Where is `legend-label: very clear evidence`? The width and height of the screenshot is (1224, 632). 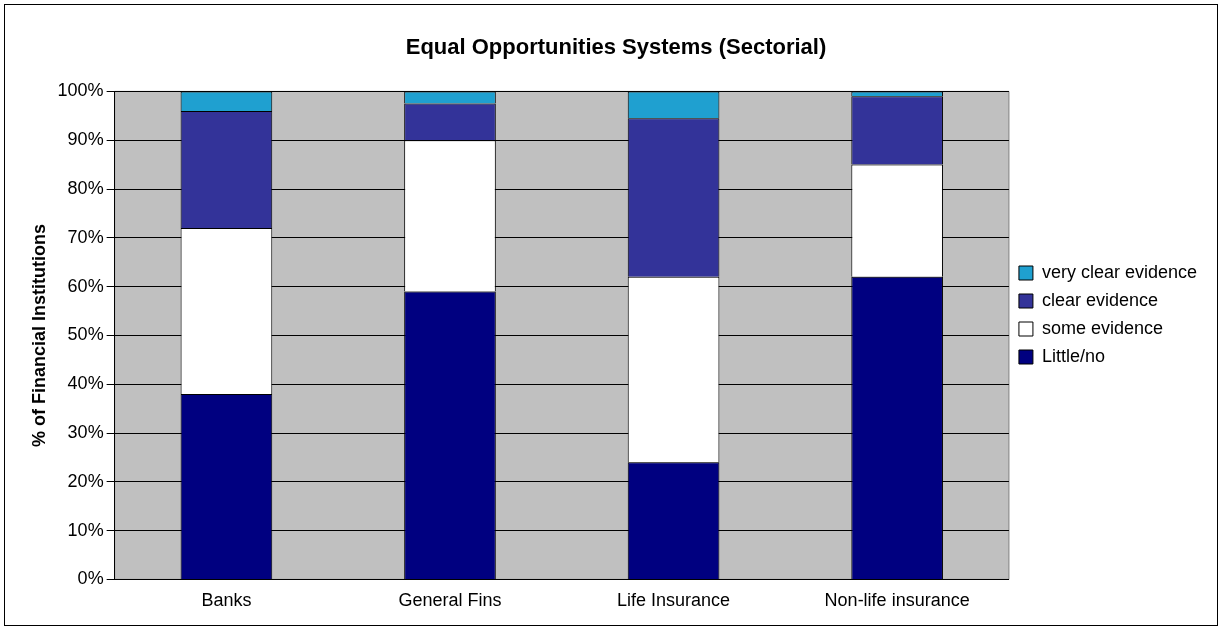 legend-label: very clear evidence is located at coordinates (1119, 271).